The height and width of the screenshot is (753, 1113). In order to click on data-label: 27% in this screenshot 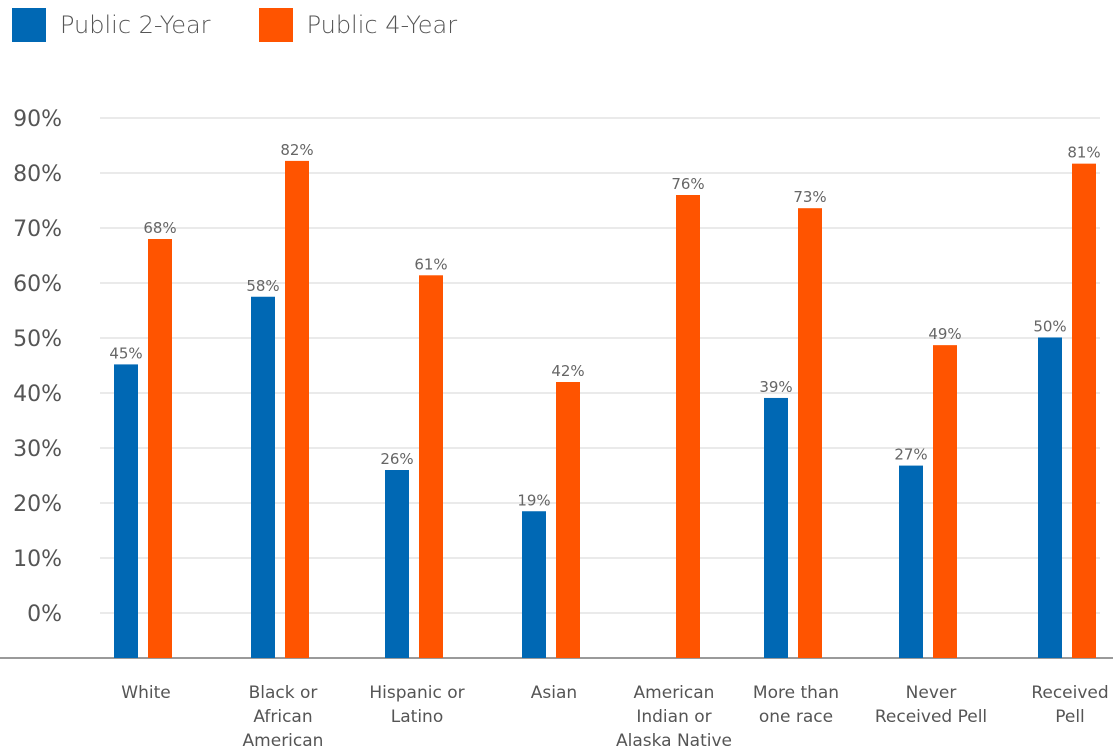, I will do `click(910, 455)`.